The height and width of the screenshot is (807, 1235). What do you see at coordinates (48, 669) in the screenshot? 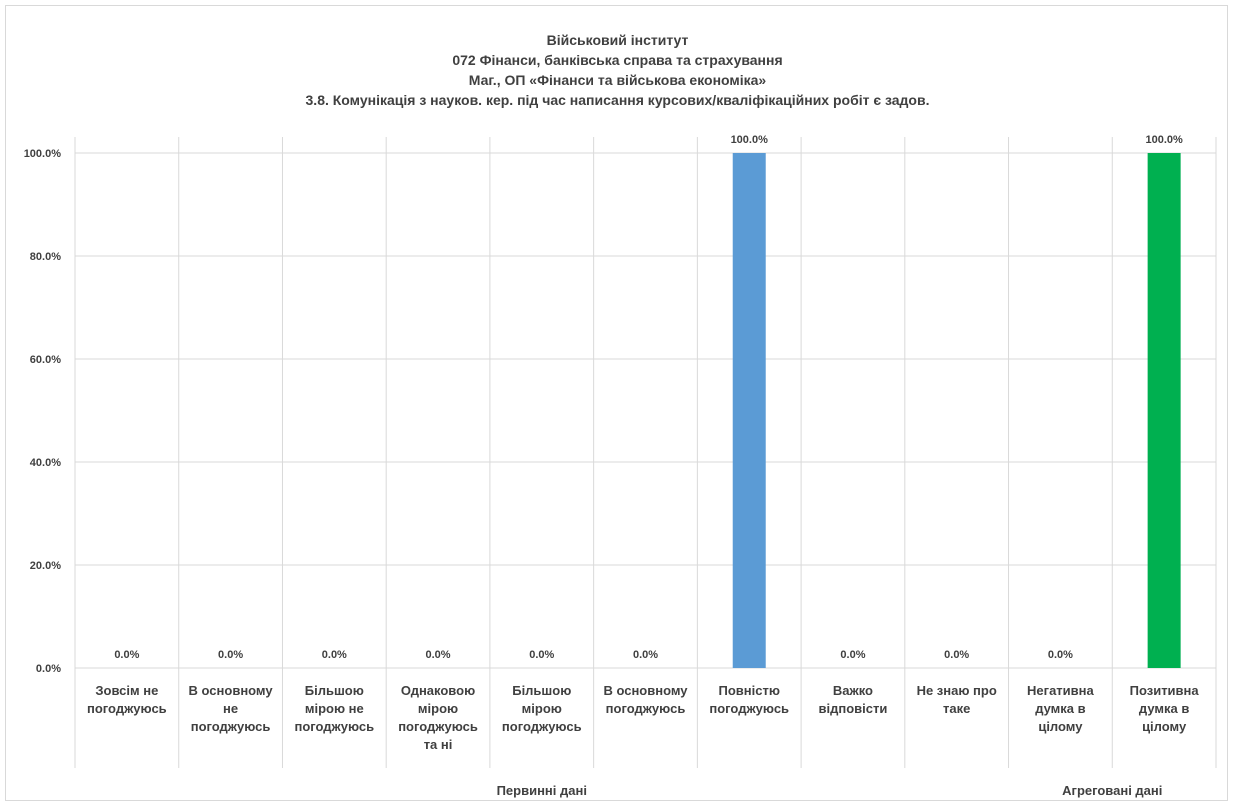
I see `y-tick-label: 0.0%` at bounding box center [48, 669].